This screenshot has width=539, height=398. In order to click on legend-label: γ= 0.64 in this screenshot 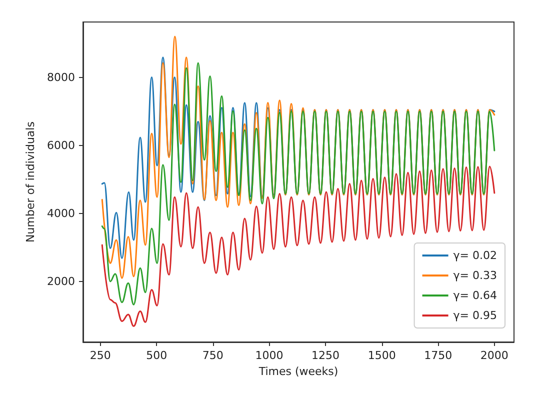, I will do `click(475, 295)`.